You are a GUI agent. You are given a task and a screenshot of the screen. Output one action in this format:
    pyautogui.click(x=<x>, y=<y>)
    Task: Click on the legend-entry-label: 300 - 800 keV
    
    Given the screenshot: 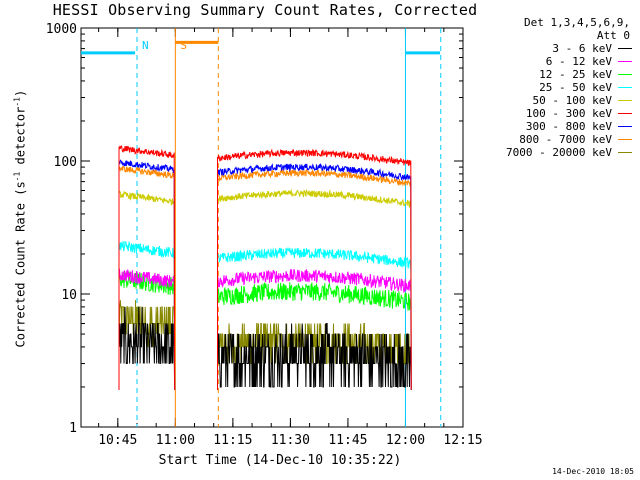 What is the action you would take?
    pyautogui.click(x=568, y=126)
    